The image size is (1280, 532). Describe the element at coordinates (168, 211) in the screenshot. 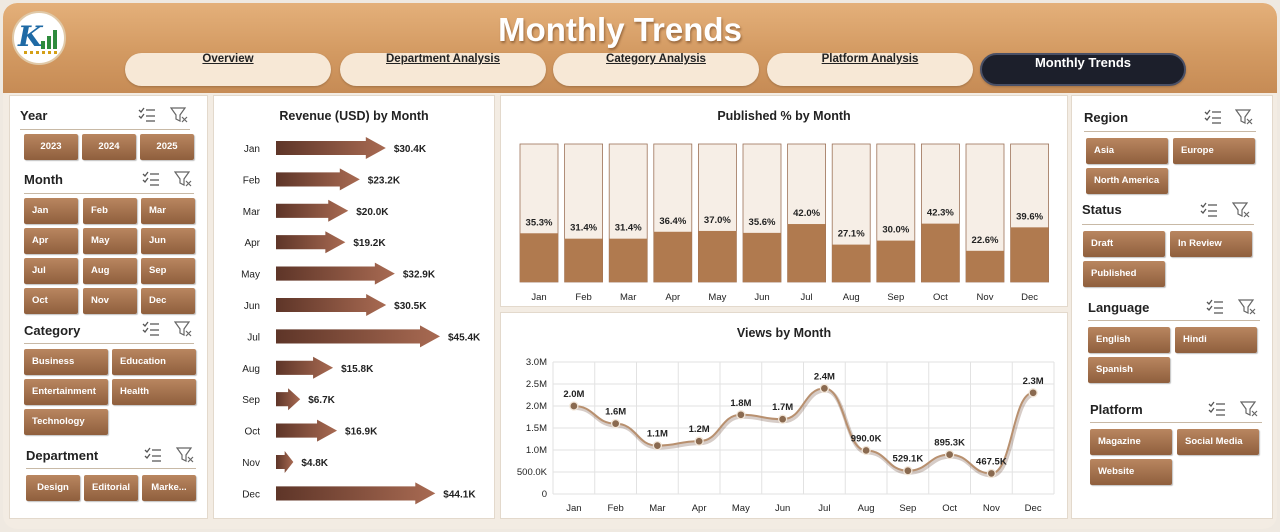

I see `filter-month-mar: Mar` at that location.